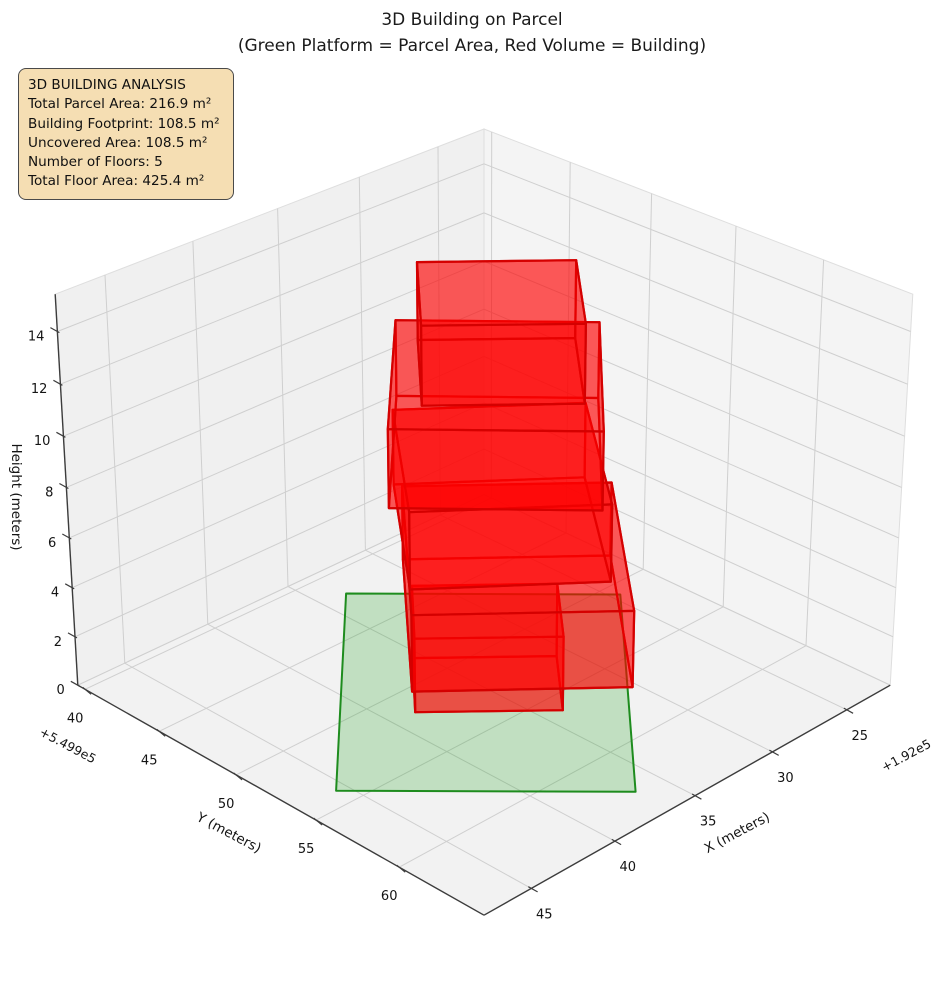  What do you see at coordinates (16, 496) in the screenshot?
I see `z-axis-title: Height (meters)` at bounding box center [16, 496].